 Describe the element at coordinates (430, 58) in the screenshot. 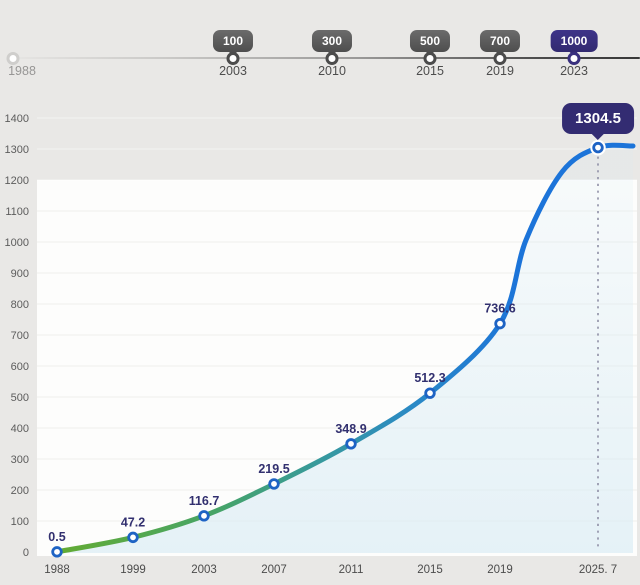

I see `milestone-dot-2015` at that location.